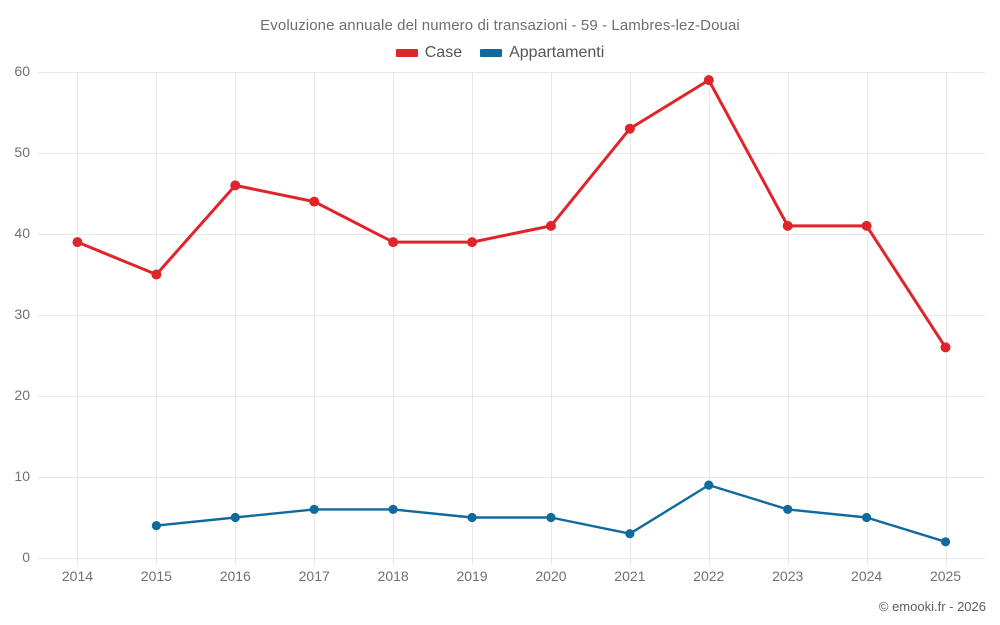  I want to click on legend-label-case: Case, so click(443, 52).